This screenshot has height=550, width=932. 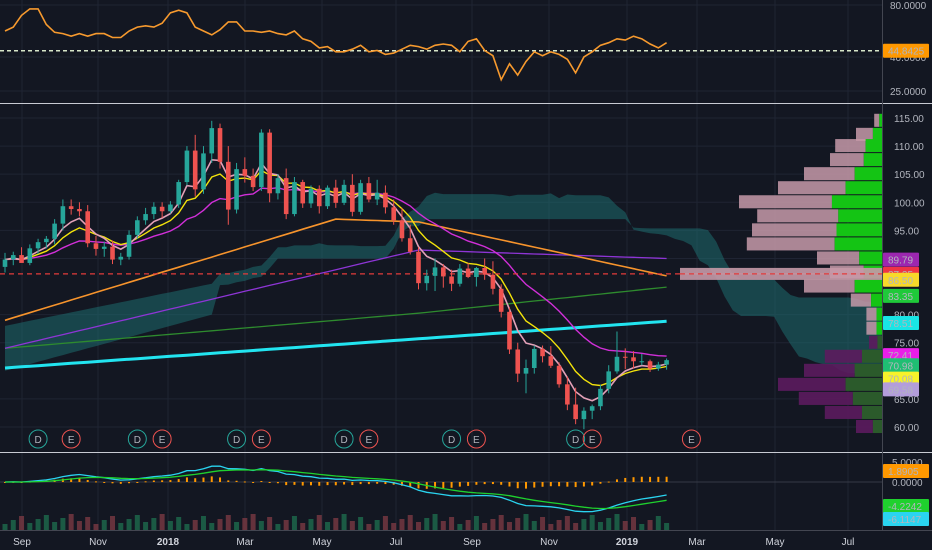 I want to click on price-tick-label: 75.00, so click(x=906, y=344).